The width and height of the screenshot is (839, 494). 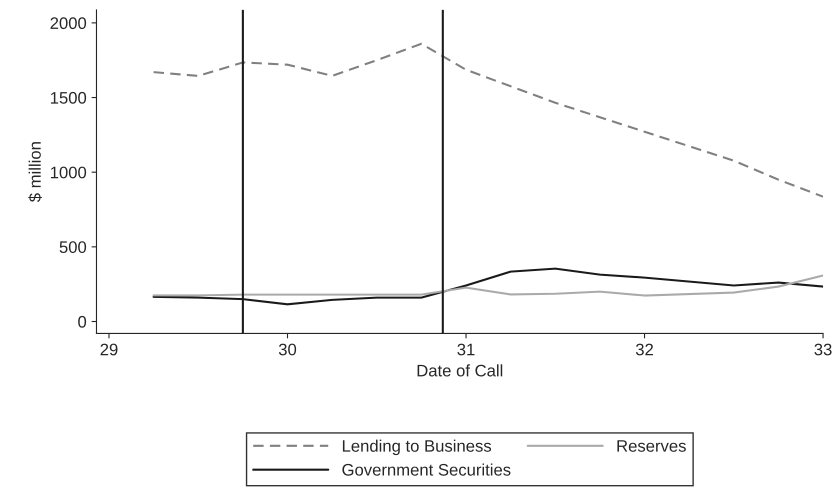 I want to click on y-tick-label: 0, so click(x=82, y=322).